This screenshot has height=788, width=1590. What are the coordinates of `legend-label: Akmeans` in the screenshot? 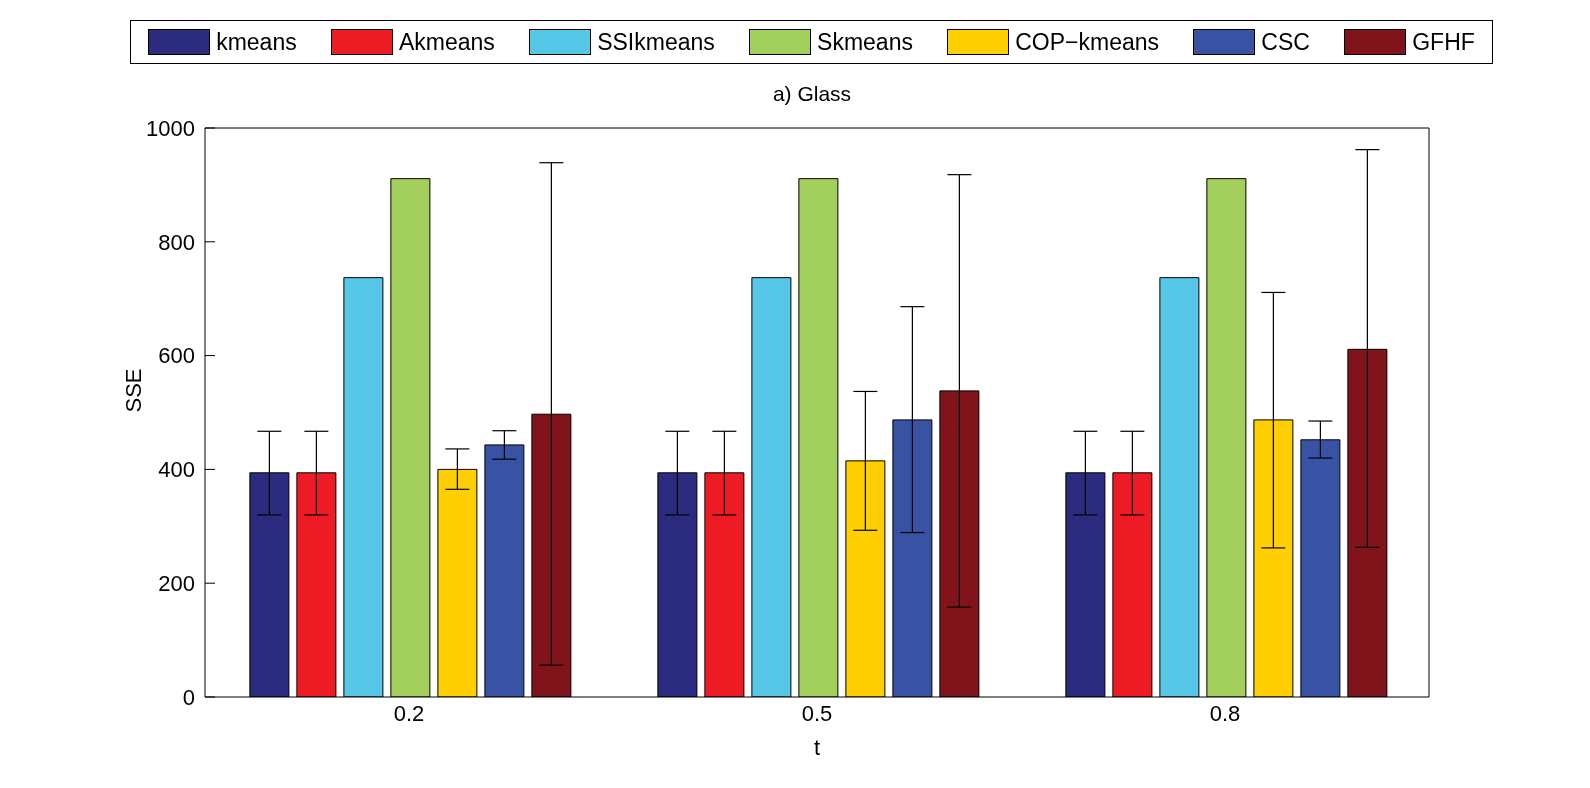 It's located at (446, 42).